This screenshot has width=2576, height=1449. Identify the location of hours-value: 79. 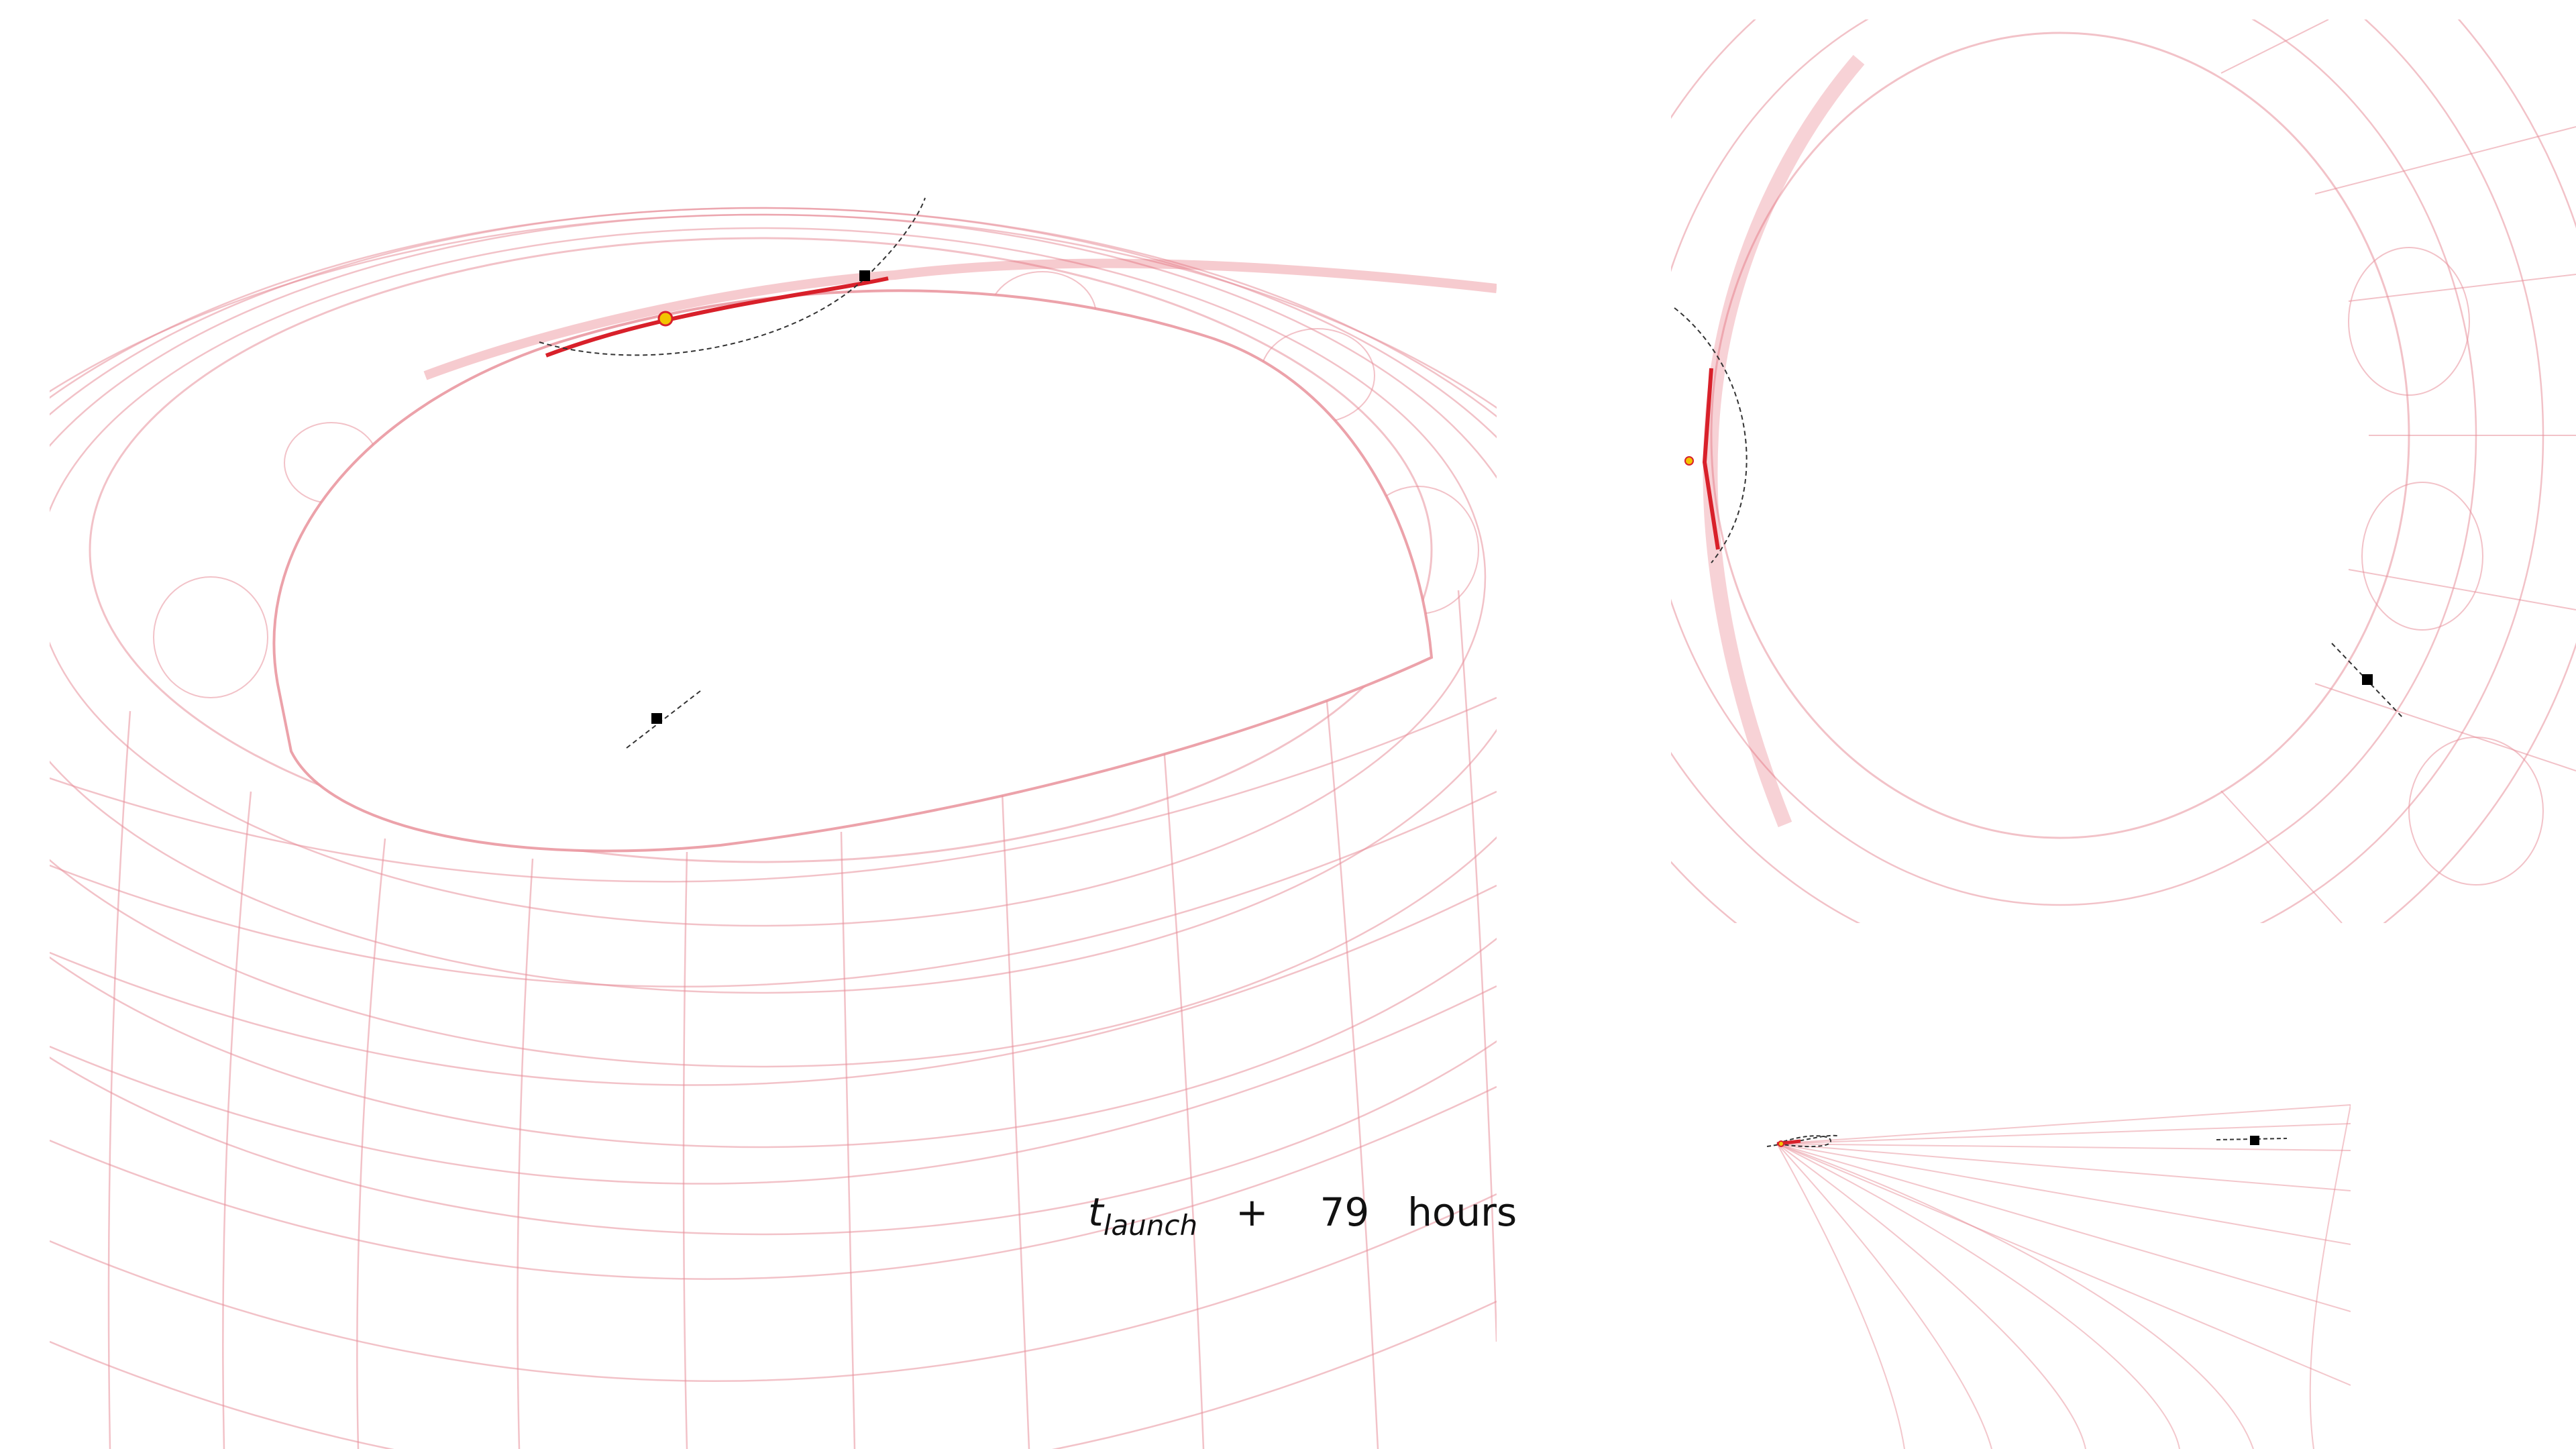
(1345, 1212).